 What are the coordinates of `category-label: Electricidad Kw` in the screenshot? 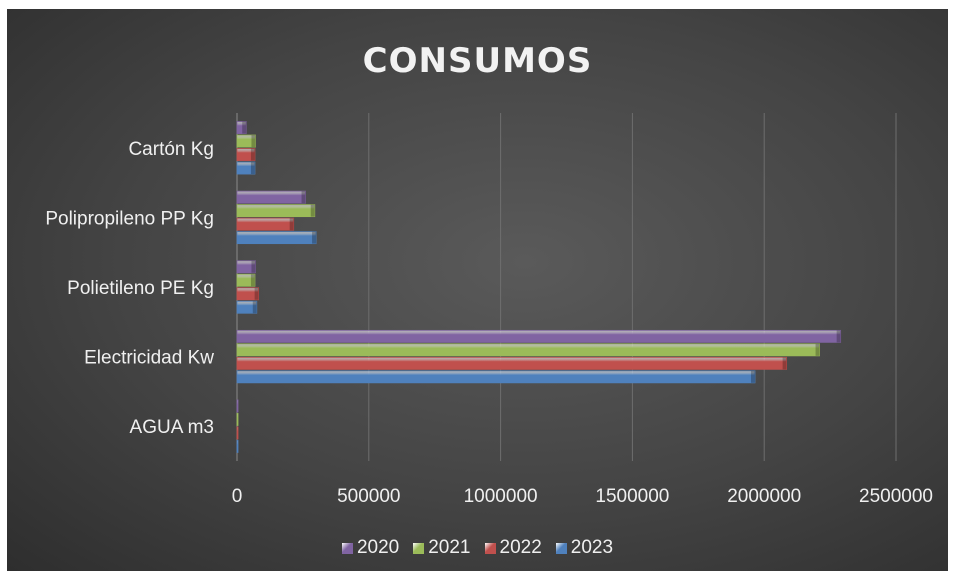 It's located at (149, 358).